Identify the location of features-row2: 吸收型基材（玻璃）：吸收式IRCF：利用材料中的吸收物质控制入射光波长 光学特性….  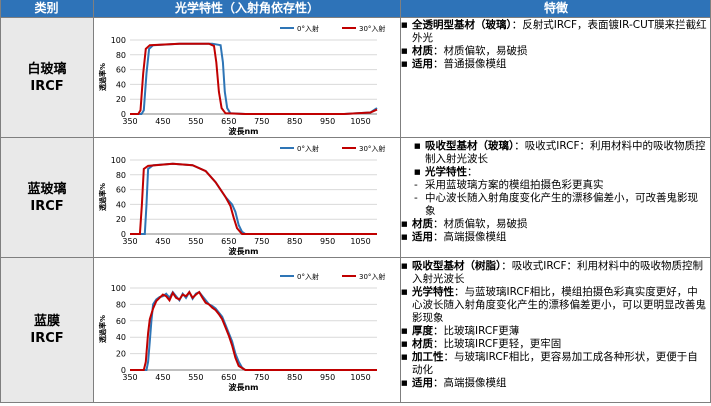
(553, 192).